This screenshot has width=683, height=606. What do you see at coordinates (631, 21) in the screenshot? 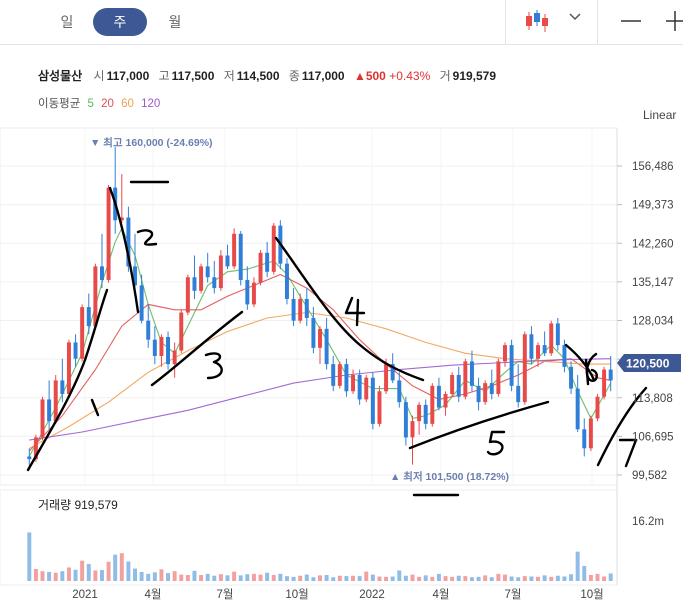
I see `minus-icon` at bounding box center [631, 21].